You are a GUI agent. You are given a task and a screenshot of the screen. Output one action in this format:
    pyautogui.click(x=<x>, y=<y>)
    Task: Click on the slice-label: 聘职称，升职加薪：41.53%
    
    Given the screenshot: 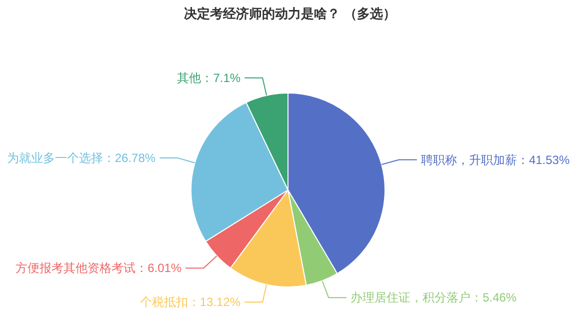 What is the action you would take?
    pyautogui.click(x=495, y=159)
    